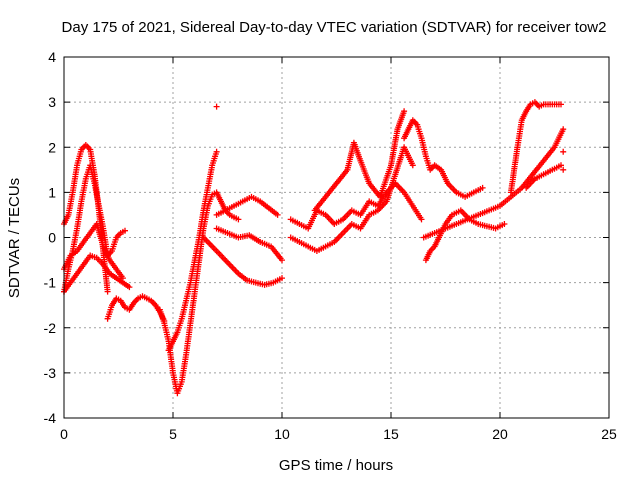  What do you see at coordinates (52, 238) in the screenshot?
I see `y-tick-label: 0` at bounding box center [52, 238].